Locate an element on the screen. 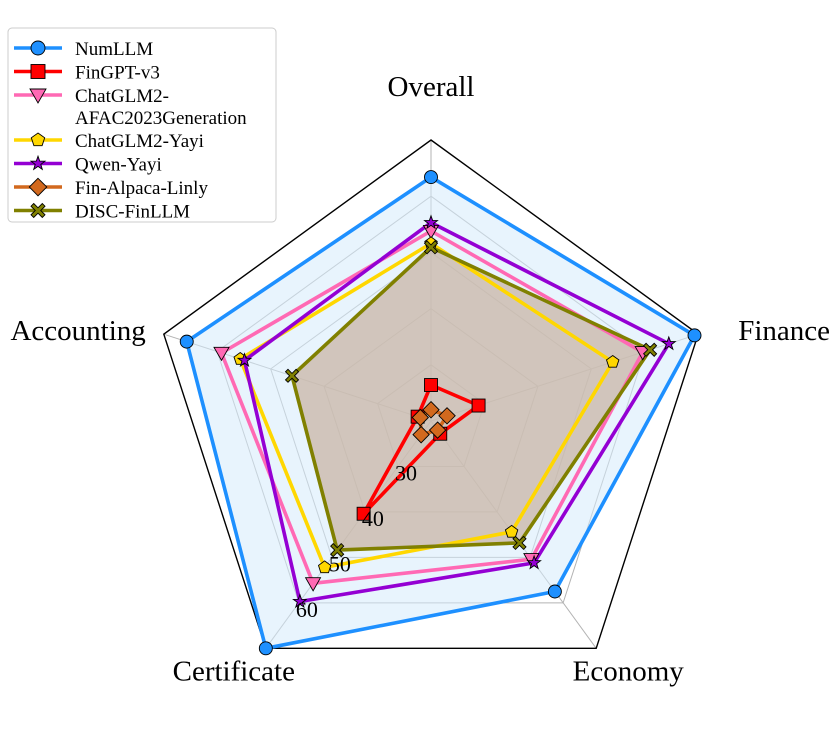 Image resolution: width=830 pixels, height=738 pixels. legend-entry: ChatGLM2-AFAC2023Generation is located at coordinates (130, 107).